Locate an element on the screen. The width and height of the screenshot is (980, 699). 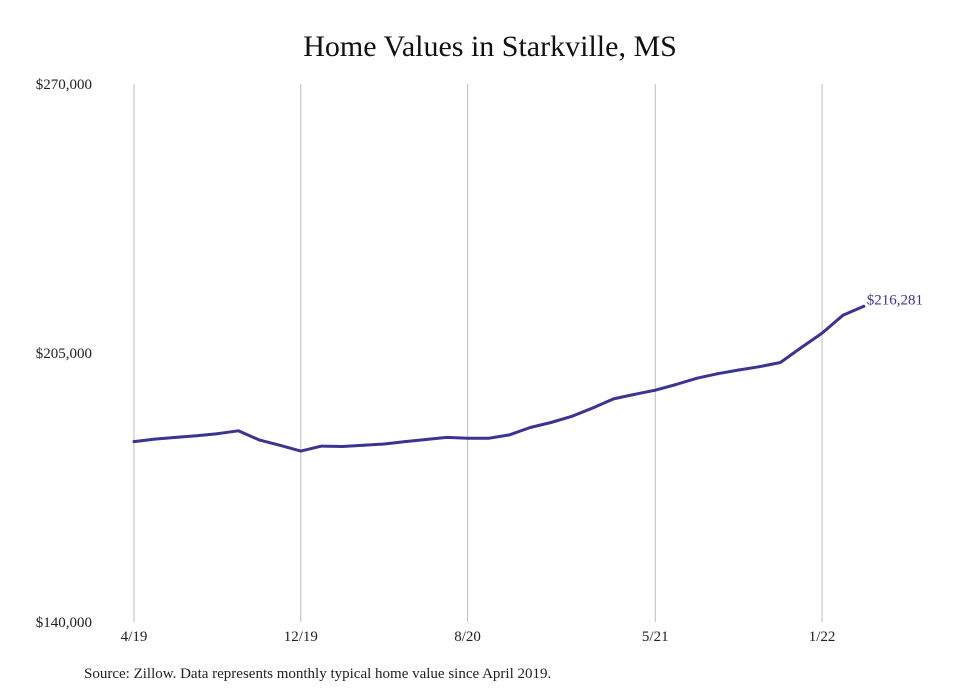
y-tick-label: $205,000 is located at coordinates (64, 354).